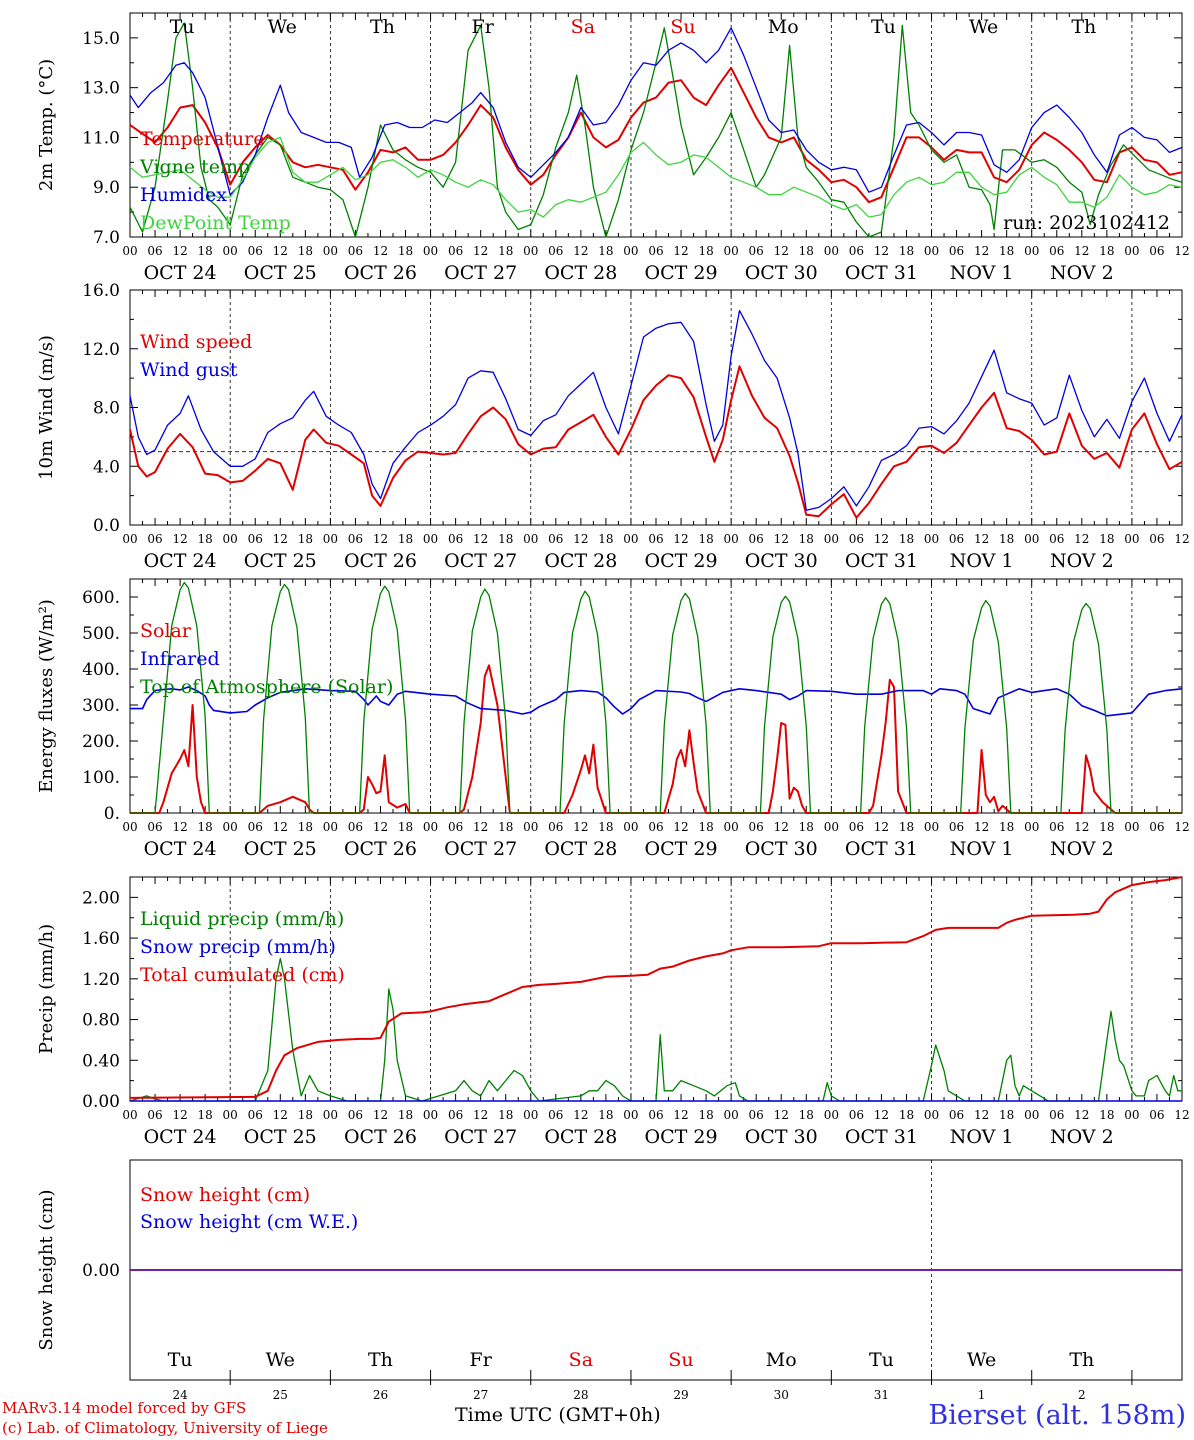  Describe the element at coordinates (280, 1395) in the screenshot. I see `day-number-label: 25` at that location.